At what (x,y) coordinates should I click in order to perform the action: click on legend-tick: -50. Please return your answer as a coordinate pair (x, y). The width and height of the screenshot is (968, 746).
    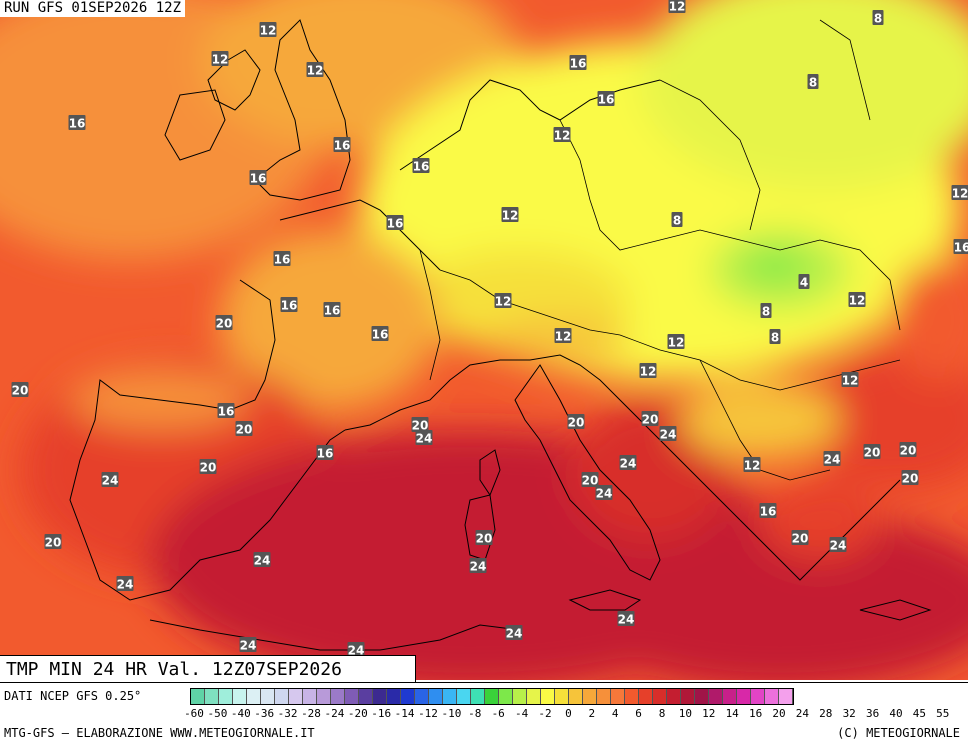
    Looking at the image, I should click on (217, 713).